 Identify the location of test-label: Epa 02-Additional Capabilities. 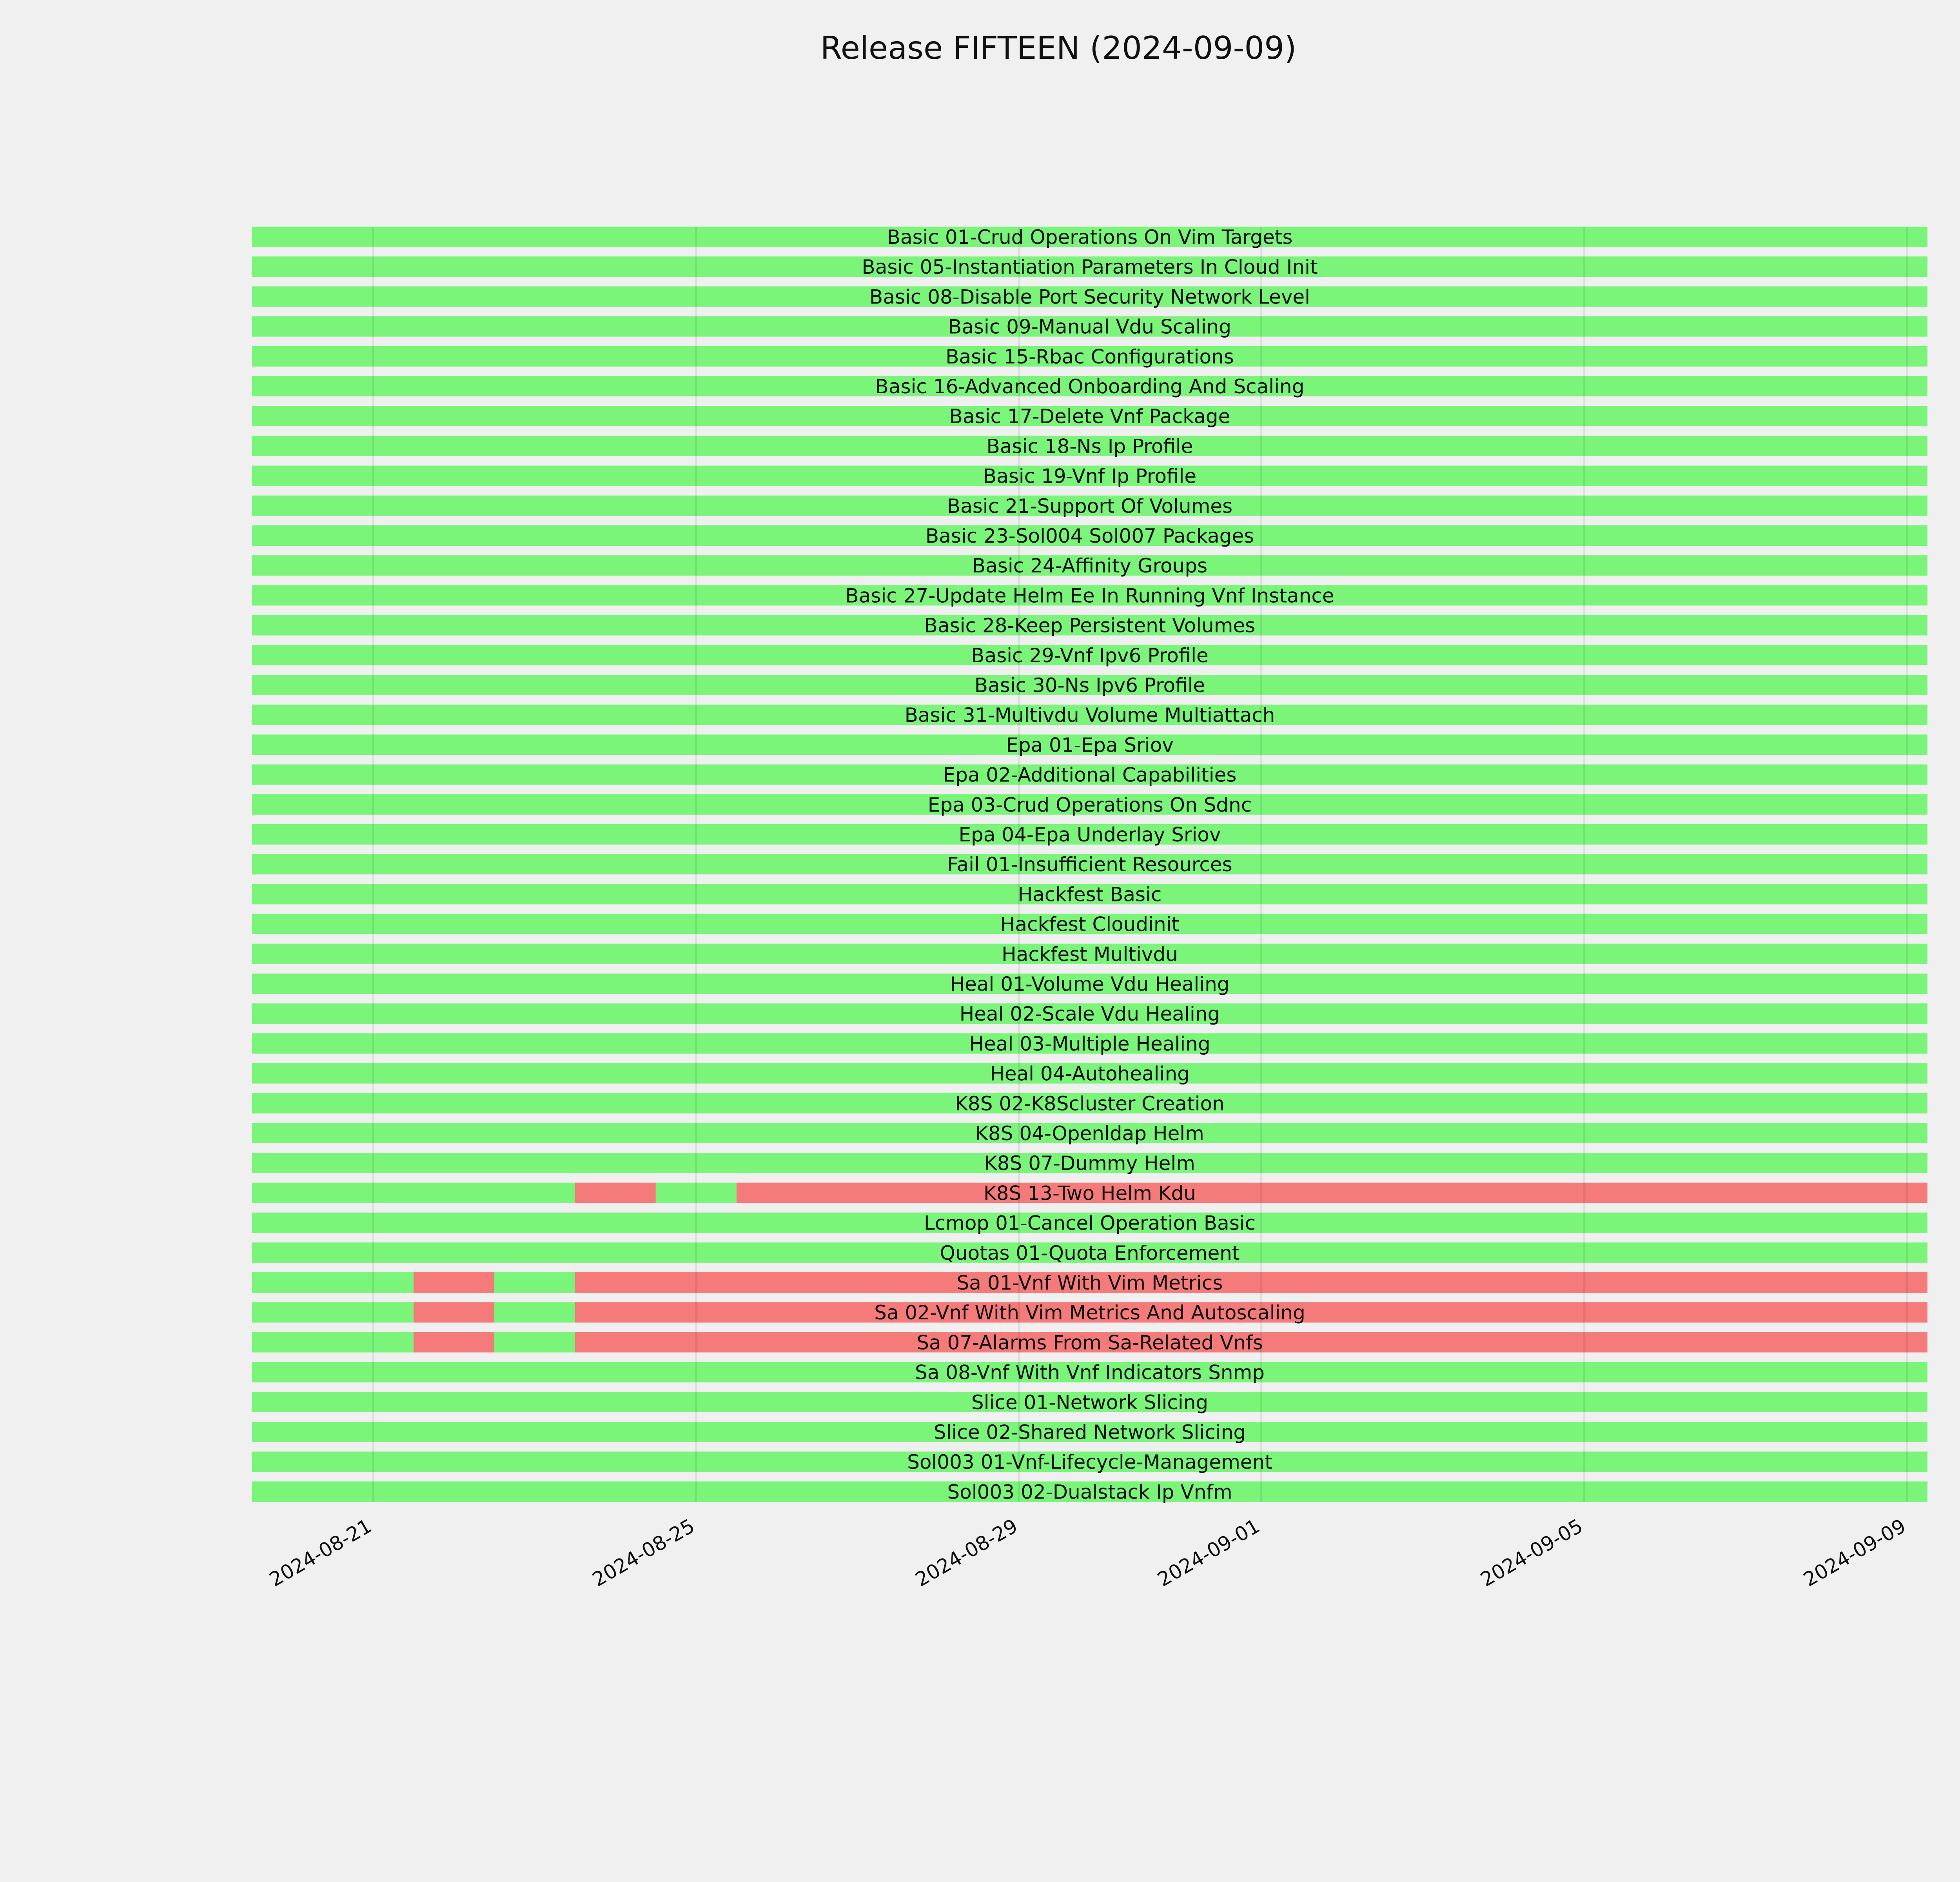
(1090, 775).